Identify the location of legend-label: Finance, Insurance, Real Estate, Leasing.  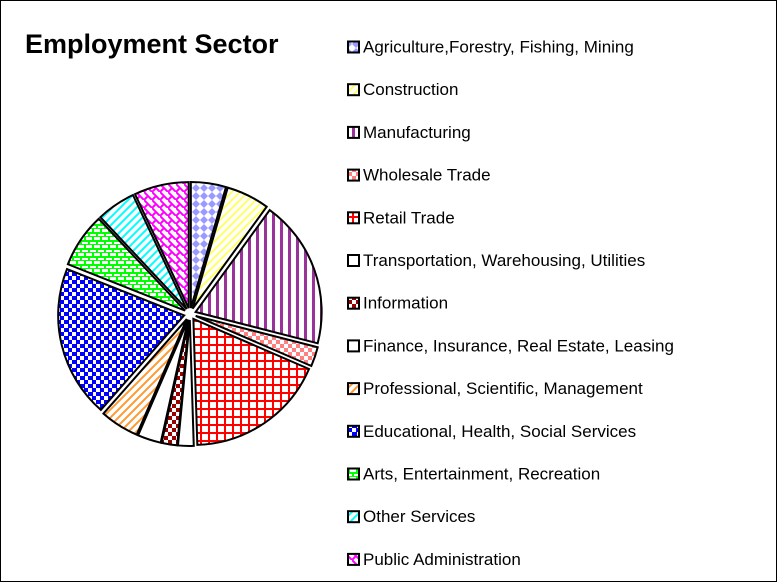
(518, 345).